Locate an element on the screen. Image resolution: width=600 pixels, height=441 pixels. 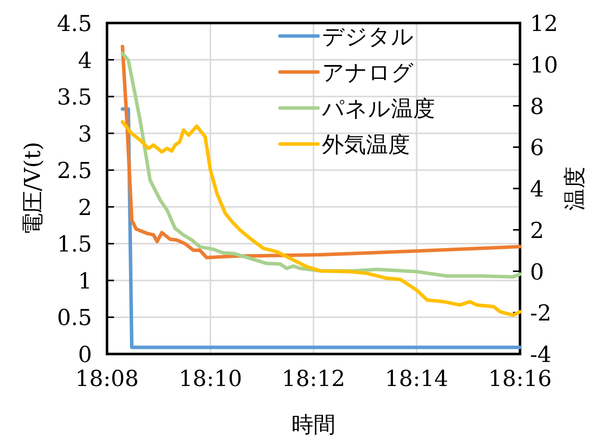
y-tick-label: 3.5 is located at coordinates (74, 98).